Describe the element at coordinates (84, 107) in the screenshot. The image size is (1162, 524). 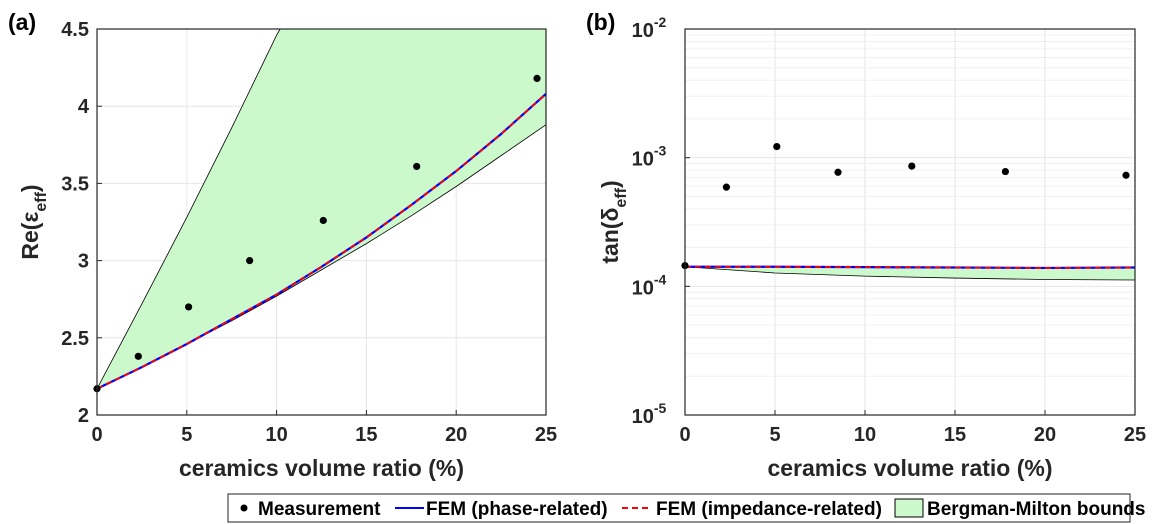
I see `panel-a-ytick-label-4: 4` at that location.